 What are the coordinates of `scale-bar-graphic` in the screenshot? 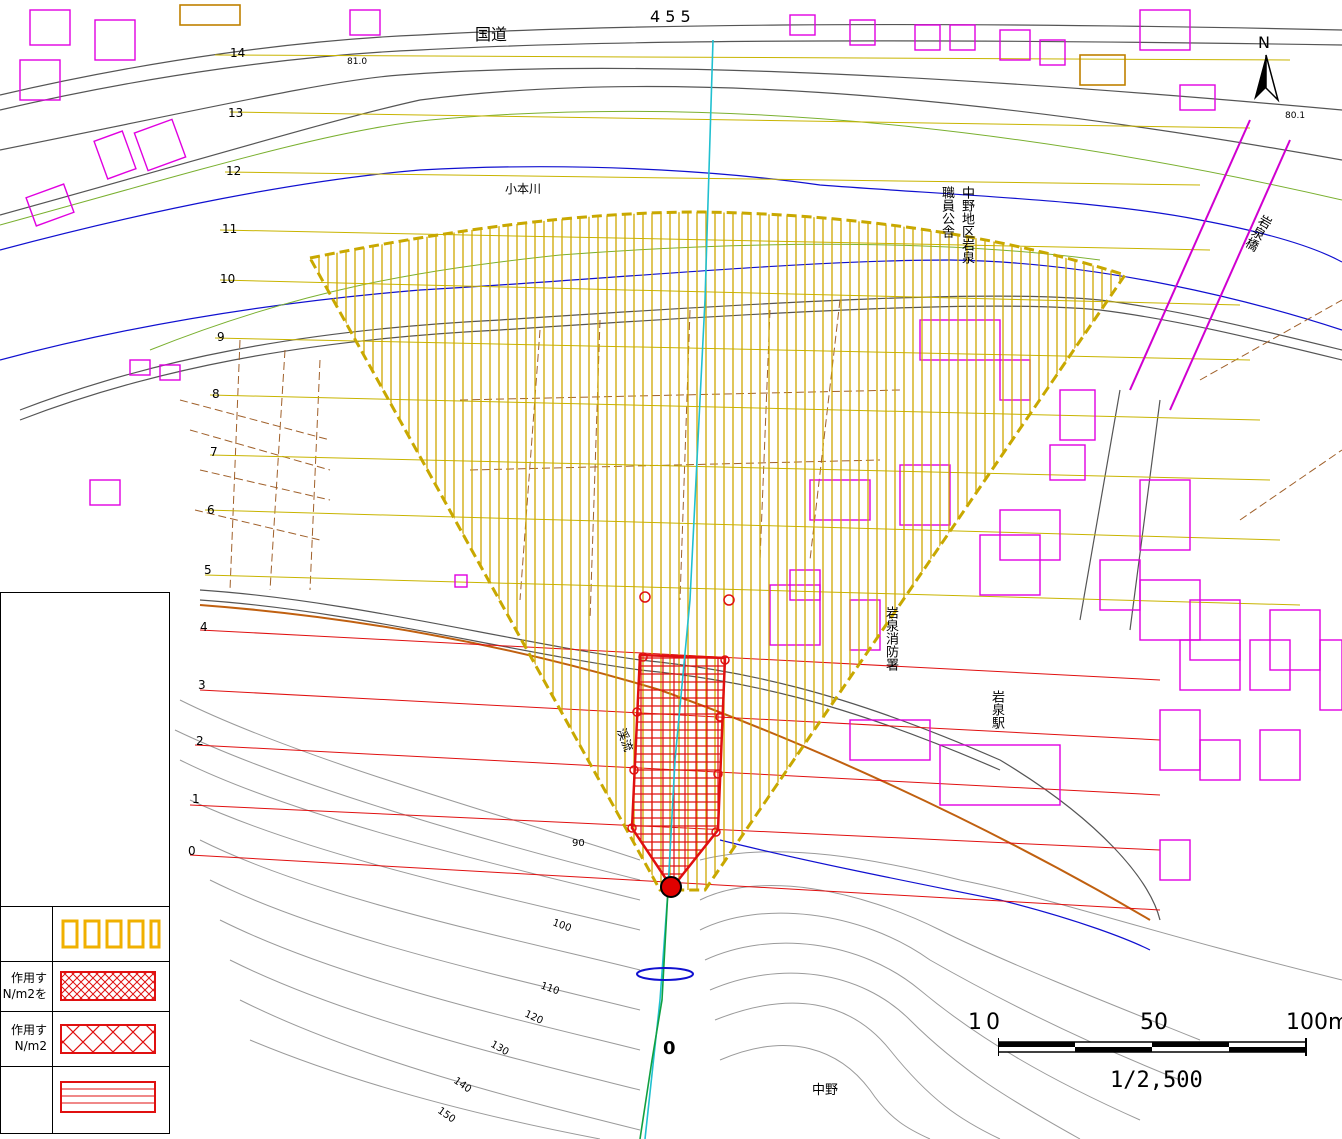 It's located at (1152, 1047).